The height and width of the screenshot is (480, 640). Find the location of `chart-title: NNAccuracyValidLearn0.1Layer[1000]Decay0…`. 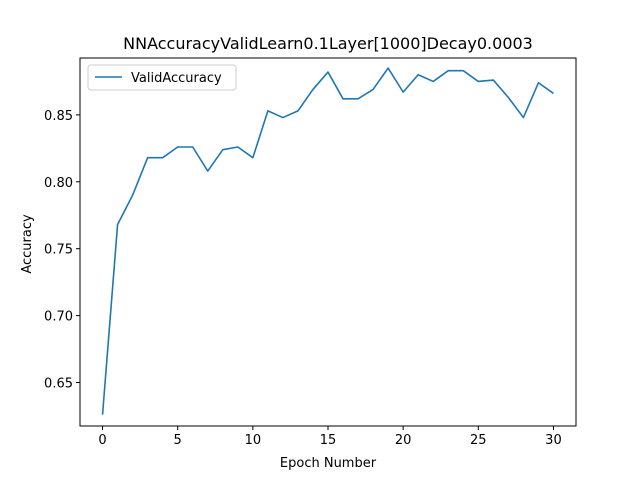

chart-title: NNAccuracyValidLearn0.1Layer[1000]Decay0… is located at coordinates (328, 43).